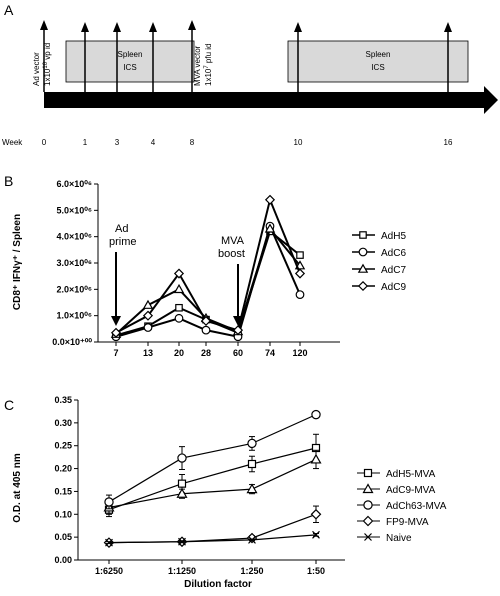  Describe the element at coordinates (208, 265) in the screenshot. I see `panel-b-series-line-AdC9` at that location.